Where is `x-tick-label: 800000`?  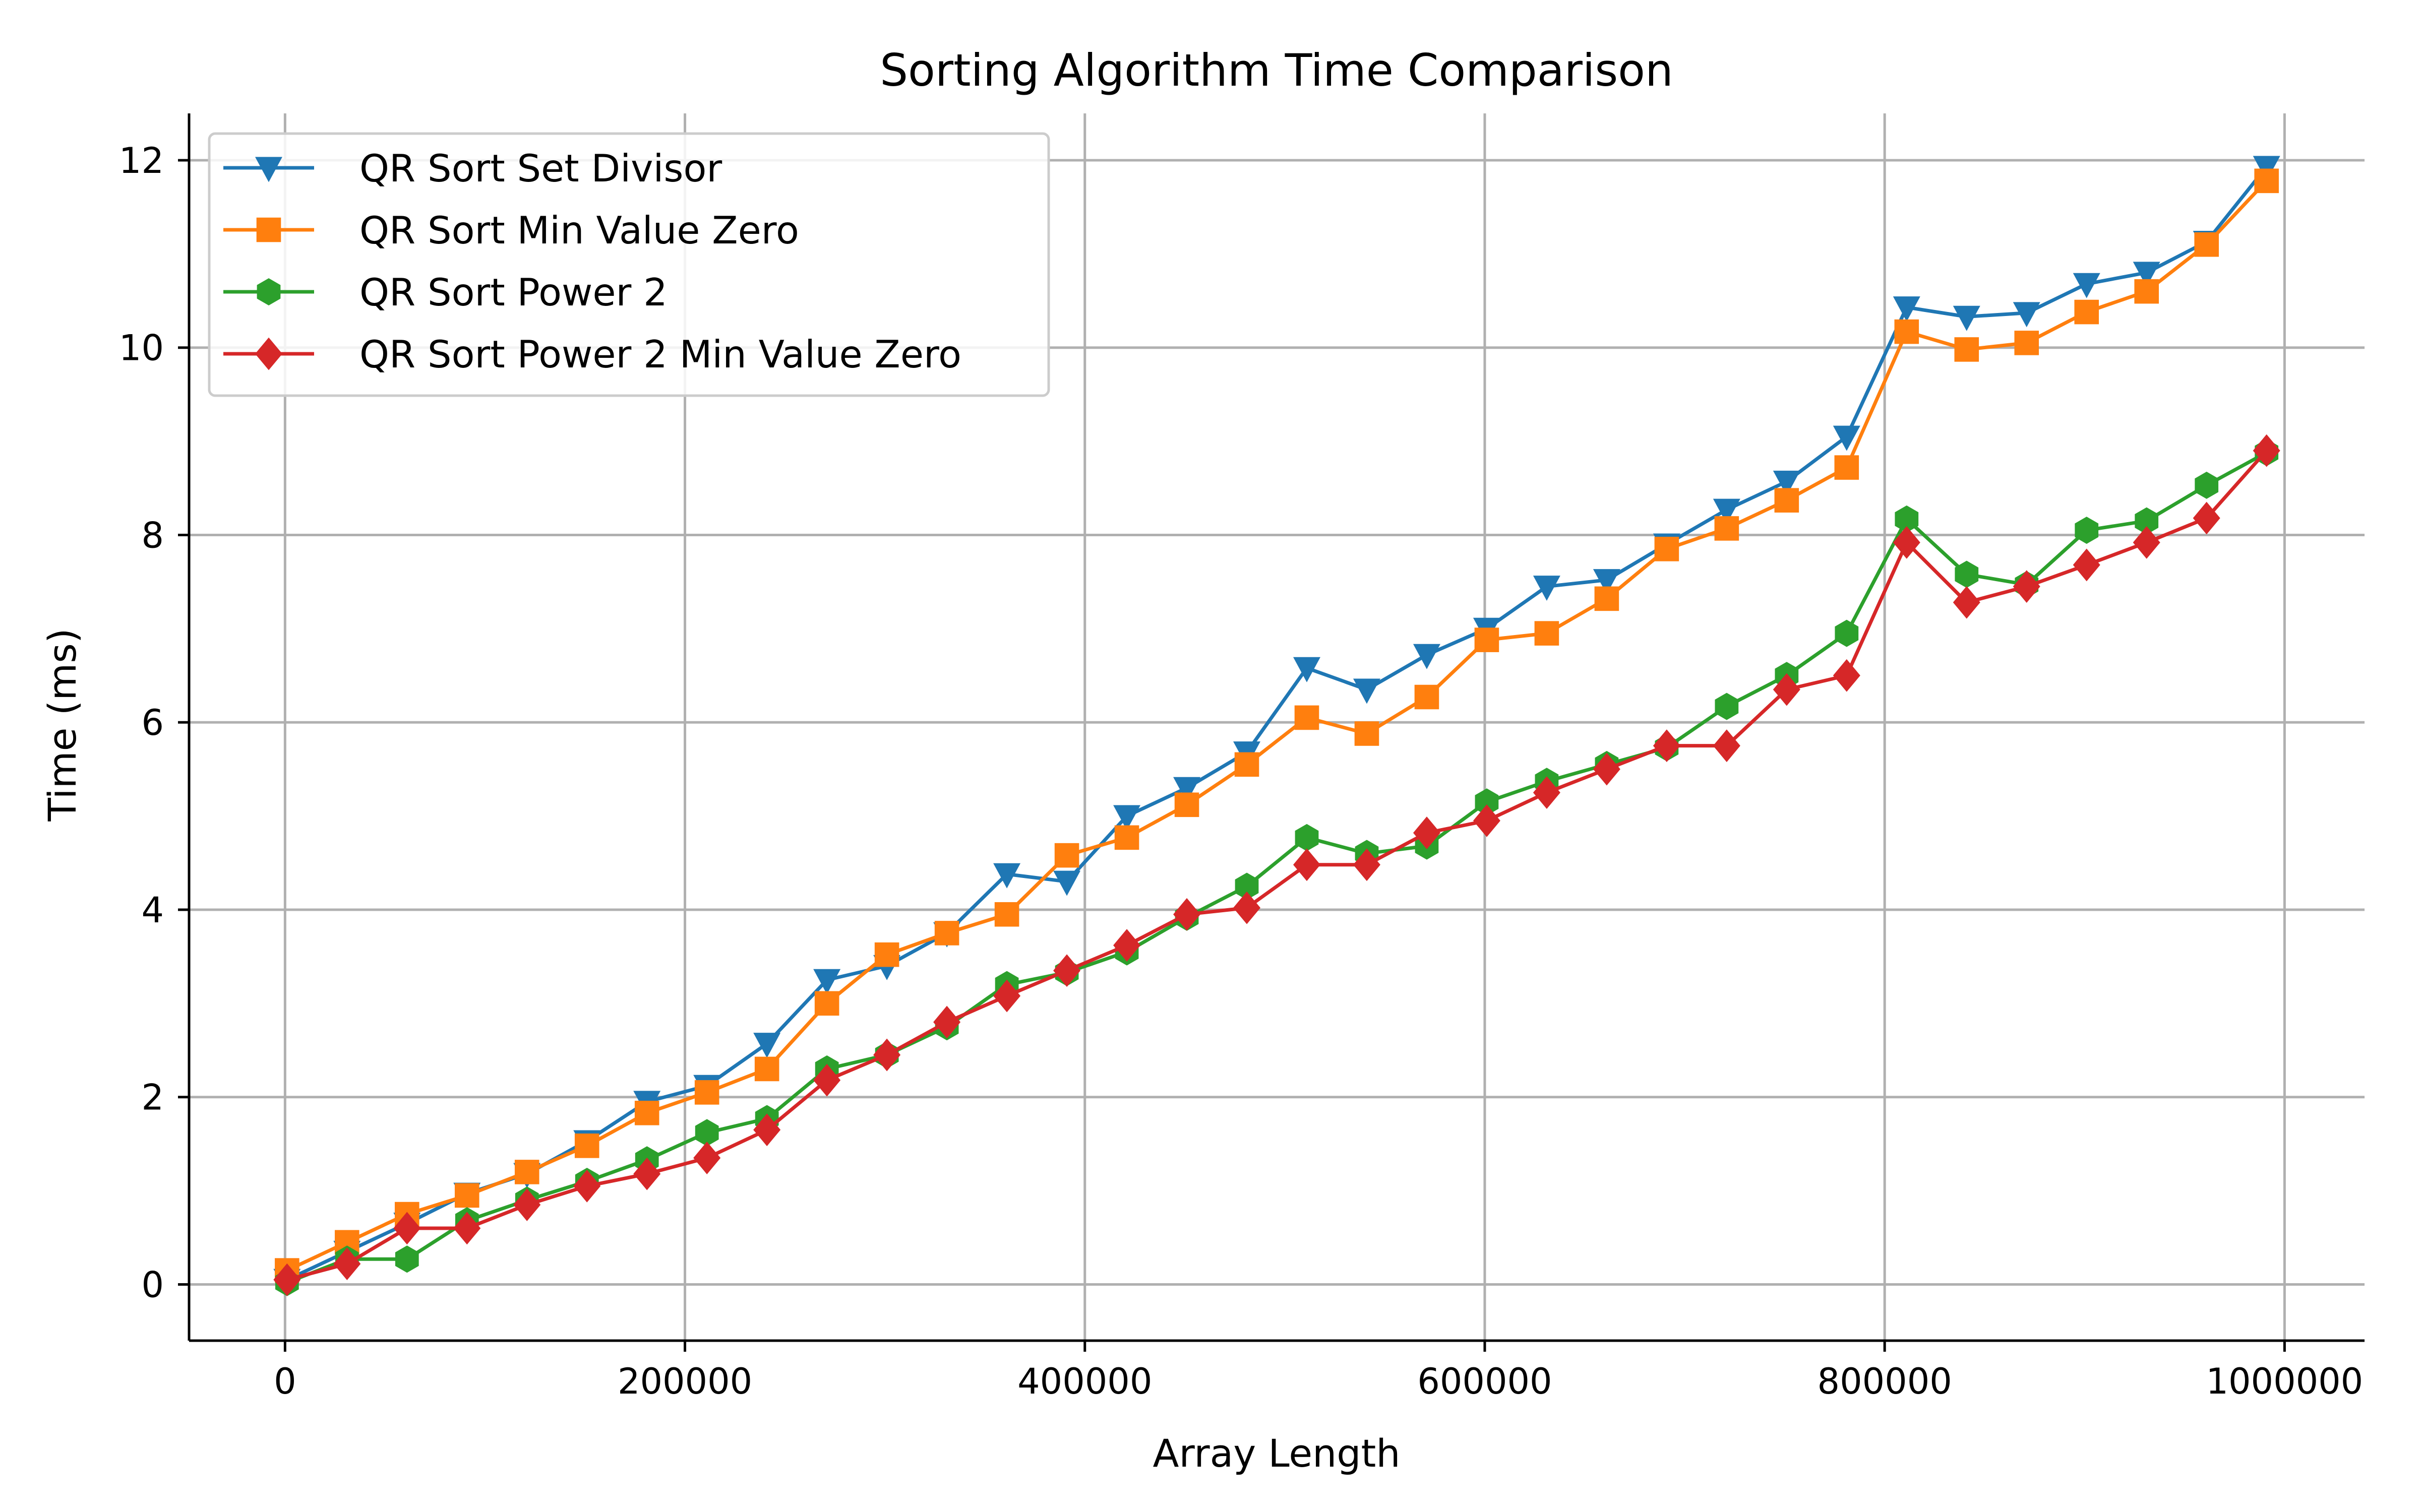
x-tick-label: 800000 is located at coordinates (1885, 1381).